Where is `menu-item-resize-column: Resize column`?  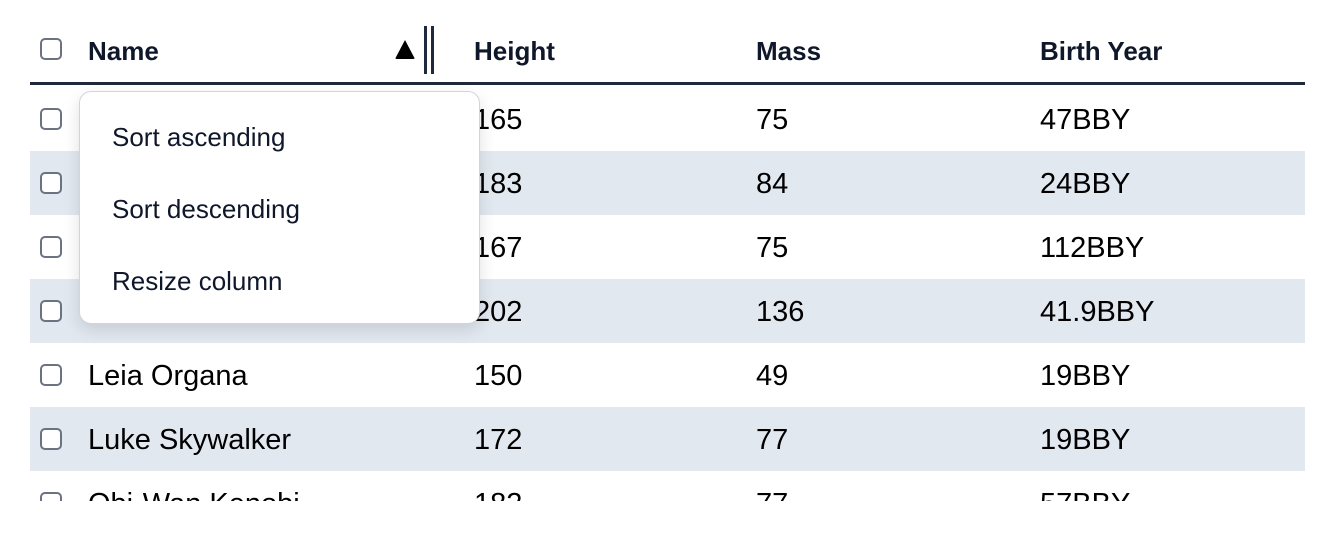 menu-item-resize-column: Resize column is located at coordinates (197, 281).